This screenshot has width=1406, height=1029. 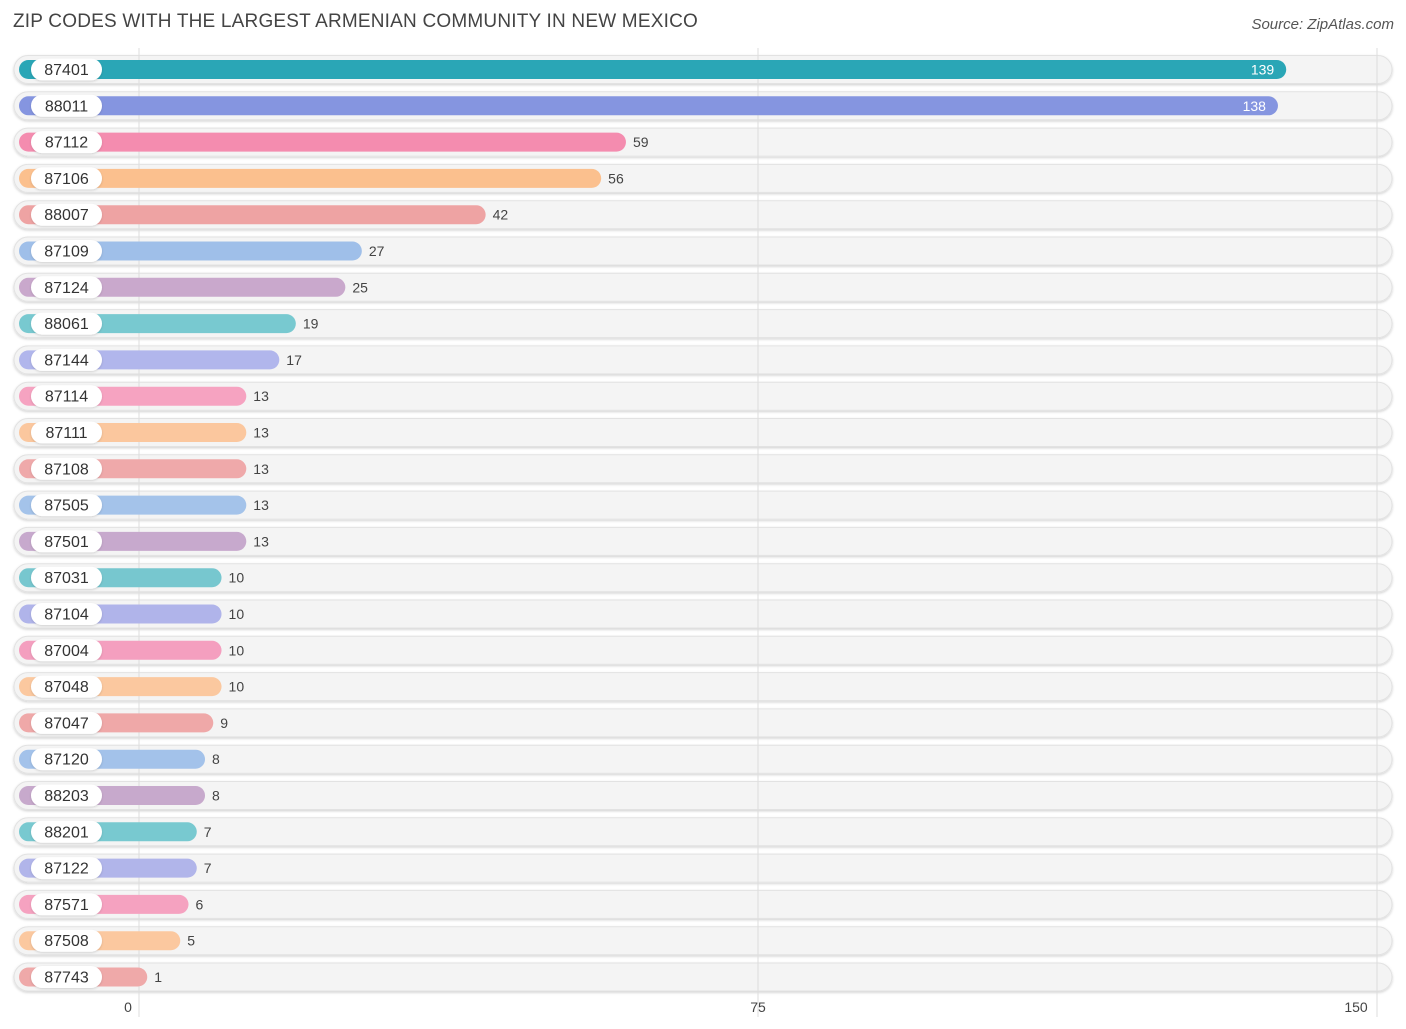 I want to click on category-label: 87031, so click(x=66, y=578).